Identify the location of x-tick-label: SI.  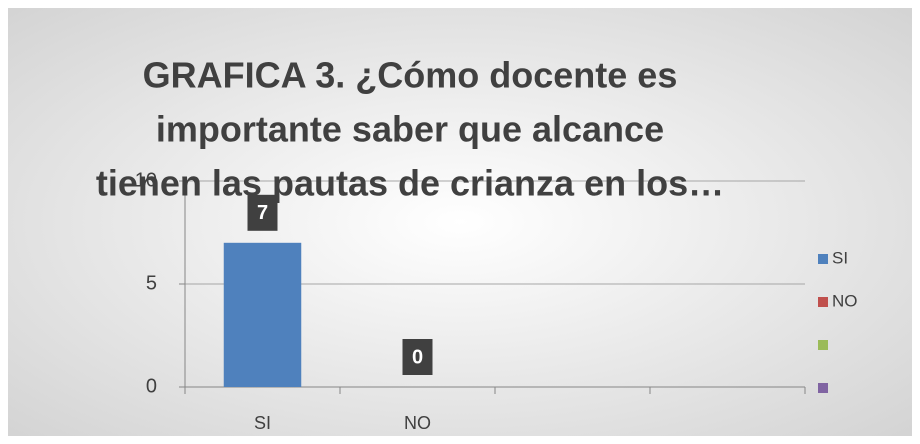
(262, 423).